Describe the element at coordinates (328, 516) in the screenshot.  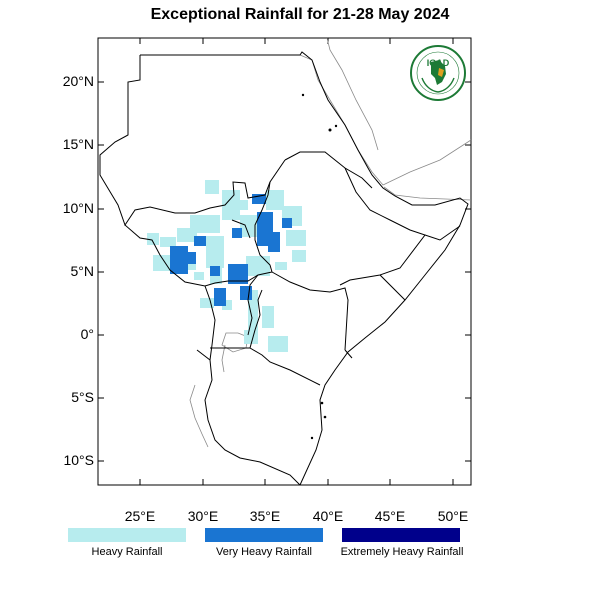
I see `lon-label-40e: 40°E` at that location.